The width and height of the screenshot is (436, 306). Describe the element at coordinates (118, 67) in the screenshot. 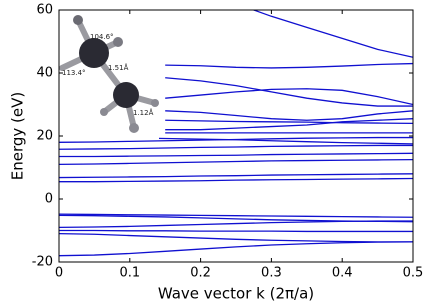

I see `annotation: 1.51Å` at that location.